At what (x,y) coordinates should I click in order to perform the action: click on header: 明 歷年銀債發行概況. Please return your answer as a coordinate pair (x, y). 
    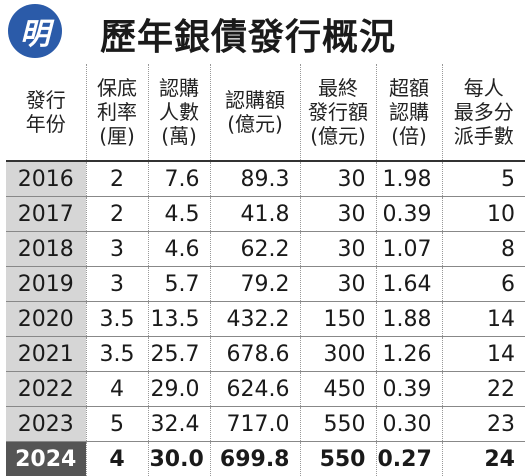
    Looking at the image, I should click on (265, 31).